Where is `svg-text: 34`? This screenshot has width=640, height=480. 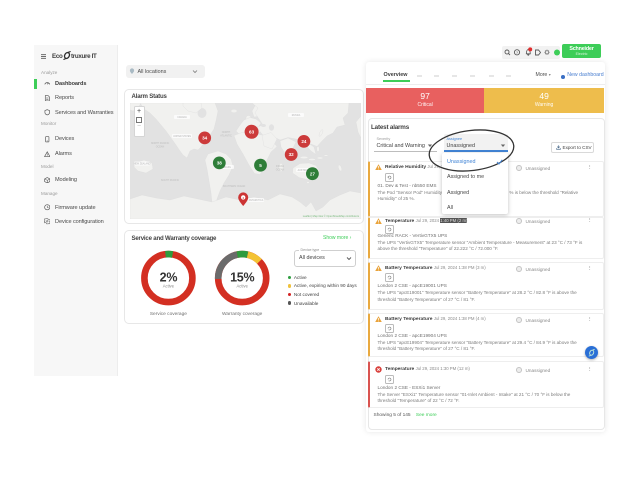
svg-text: 34 is located at coordinates (205, 138).